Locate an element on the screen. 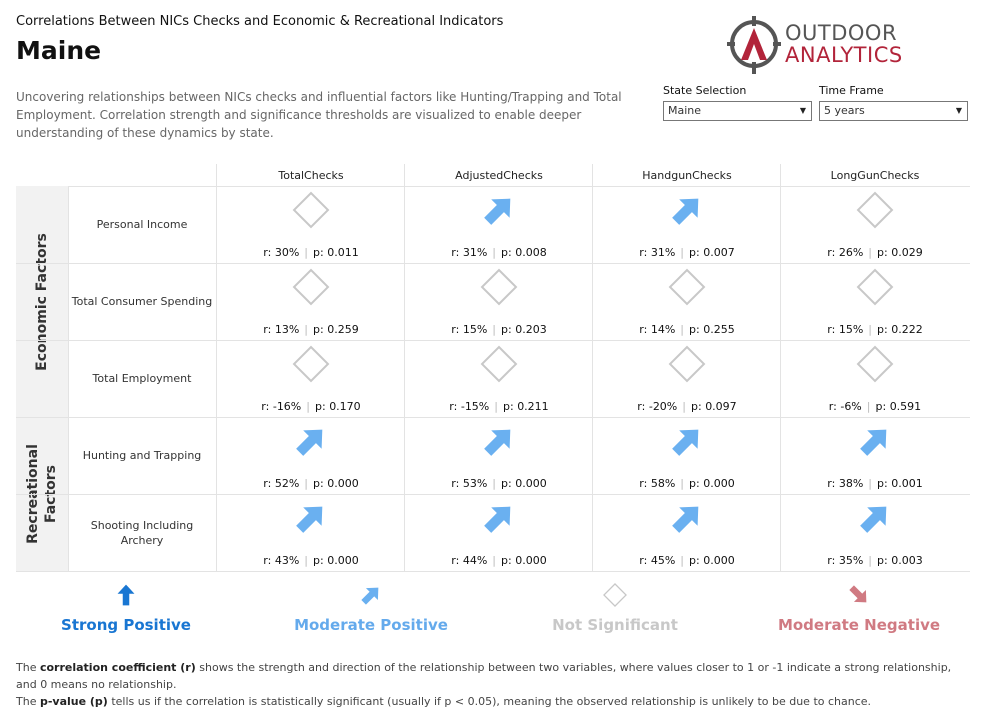 The width and height of the screenshot is (989, 723). cell-stats: r: 13% | p: 0.259 is located at coordinates (311, 329).